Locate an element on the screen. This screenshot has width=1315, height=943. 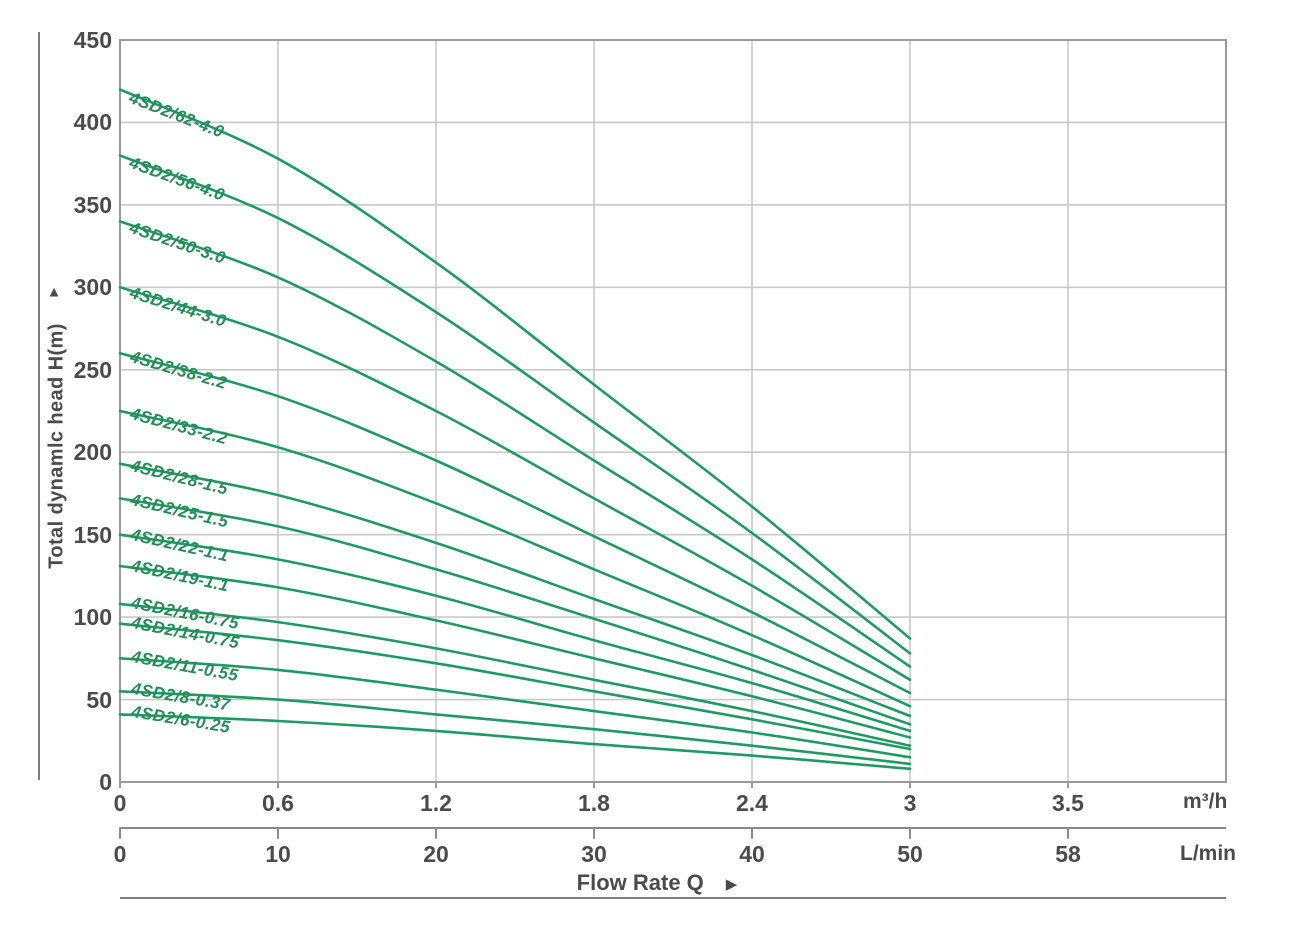
x-tick-m3h-1.8: 1.8 is located at coordinates (594, 803).